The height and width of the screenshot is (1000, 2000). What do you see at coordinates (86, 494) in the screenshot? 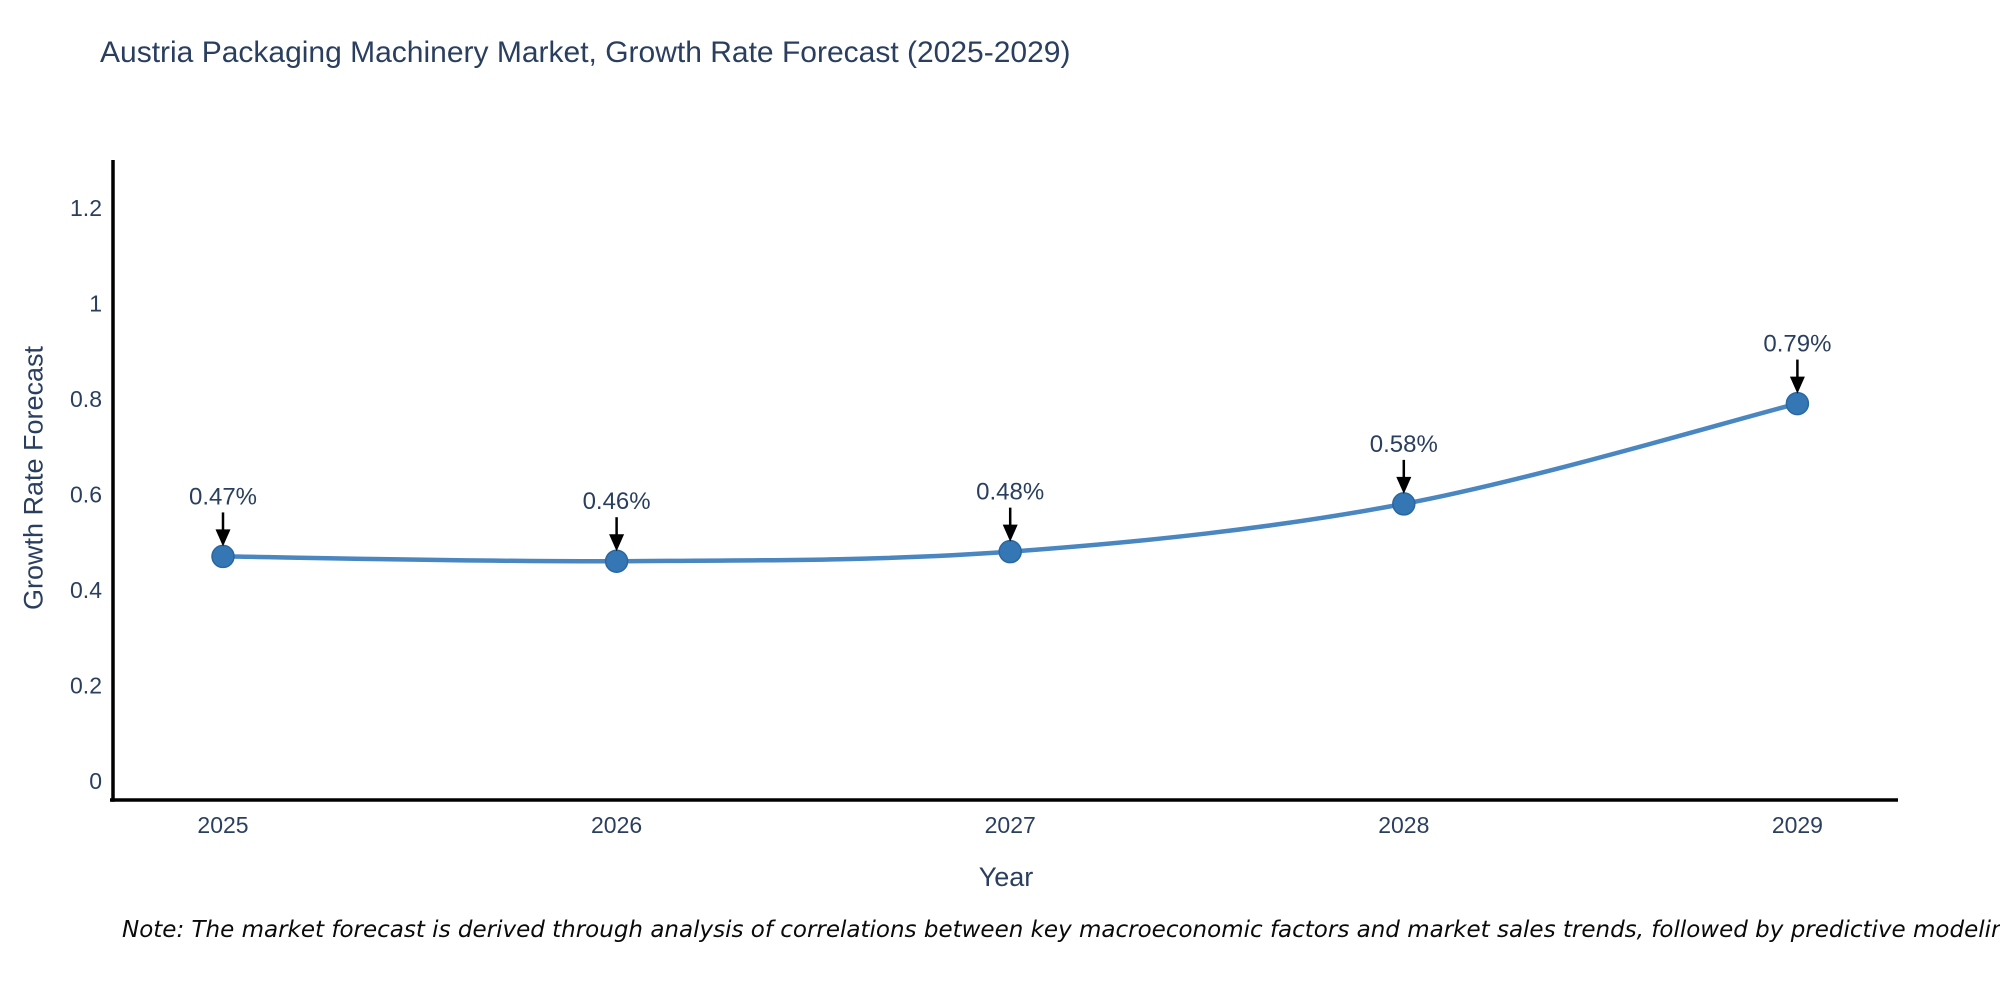
I see `y-tick-label: 0.6` at bounding box center [86, 494].